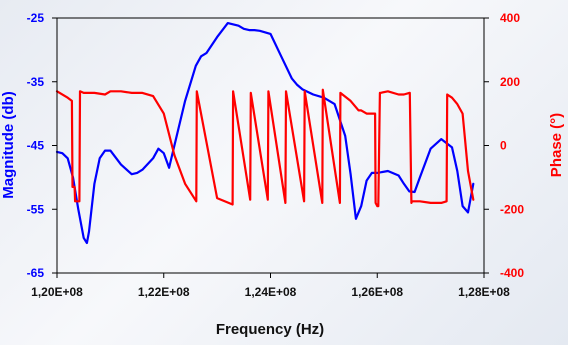 The width and height of the screenshot is (568, 345). Describe the element at coordinates (377, 292) in the screenshot. I see `x-tick-label: 1,26E+08` at that location.